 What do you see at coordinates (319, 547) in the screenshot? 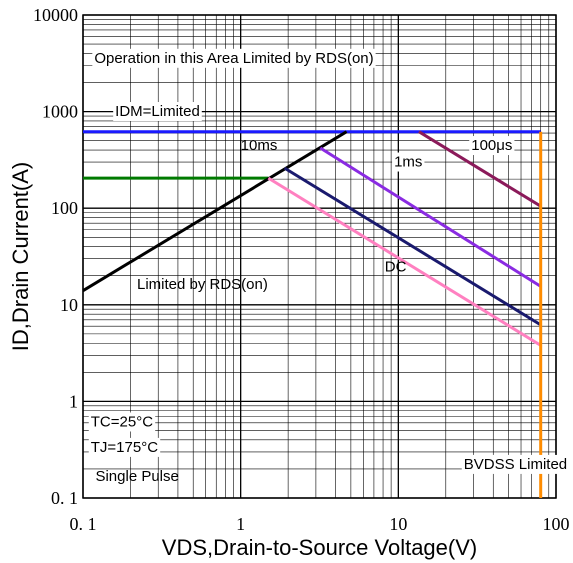
I see `x-axis-label: VDS,Drain-to-Source Voltage(V)` at bounding box center [319, 547].